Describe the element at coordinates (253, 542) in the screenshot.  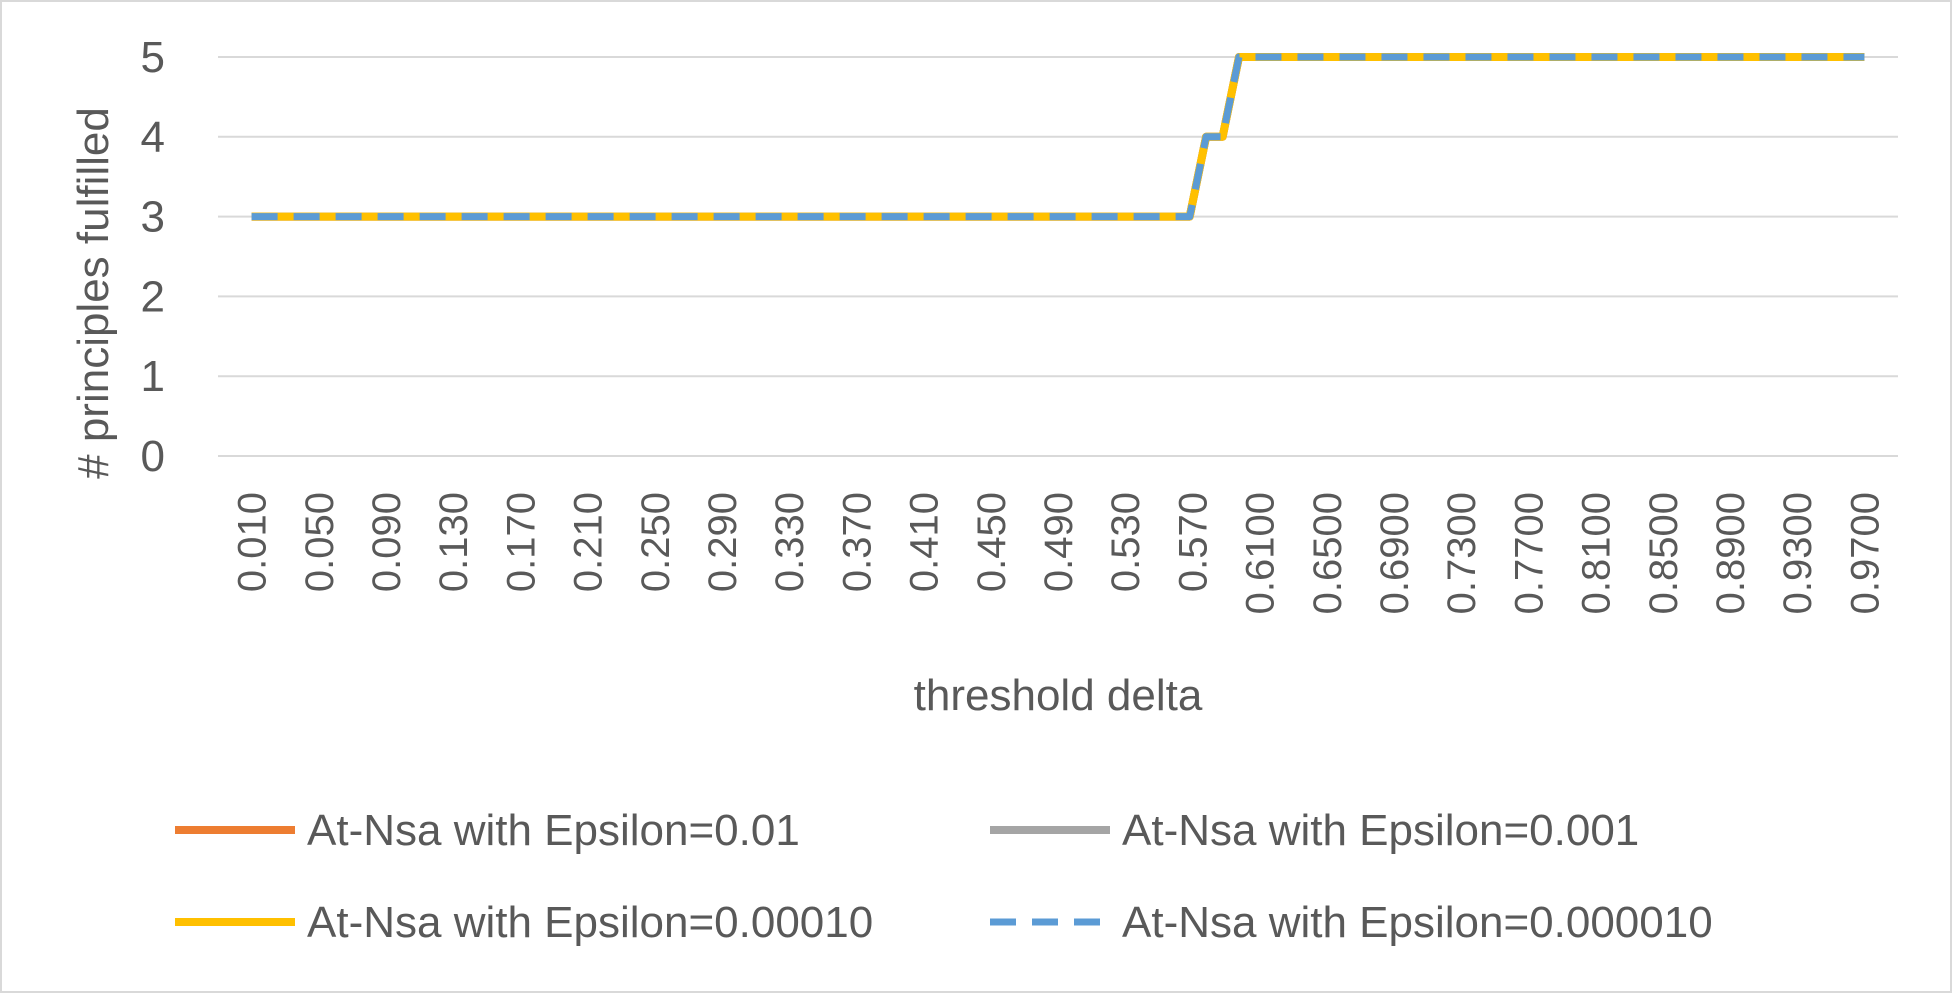
I see `x-tick-label: 0.010` at that location.